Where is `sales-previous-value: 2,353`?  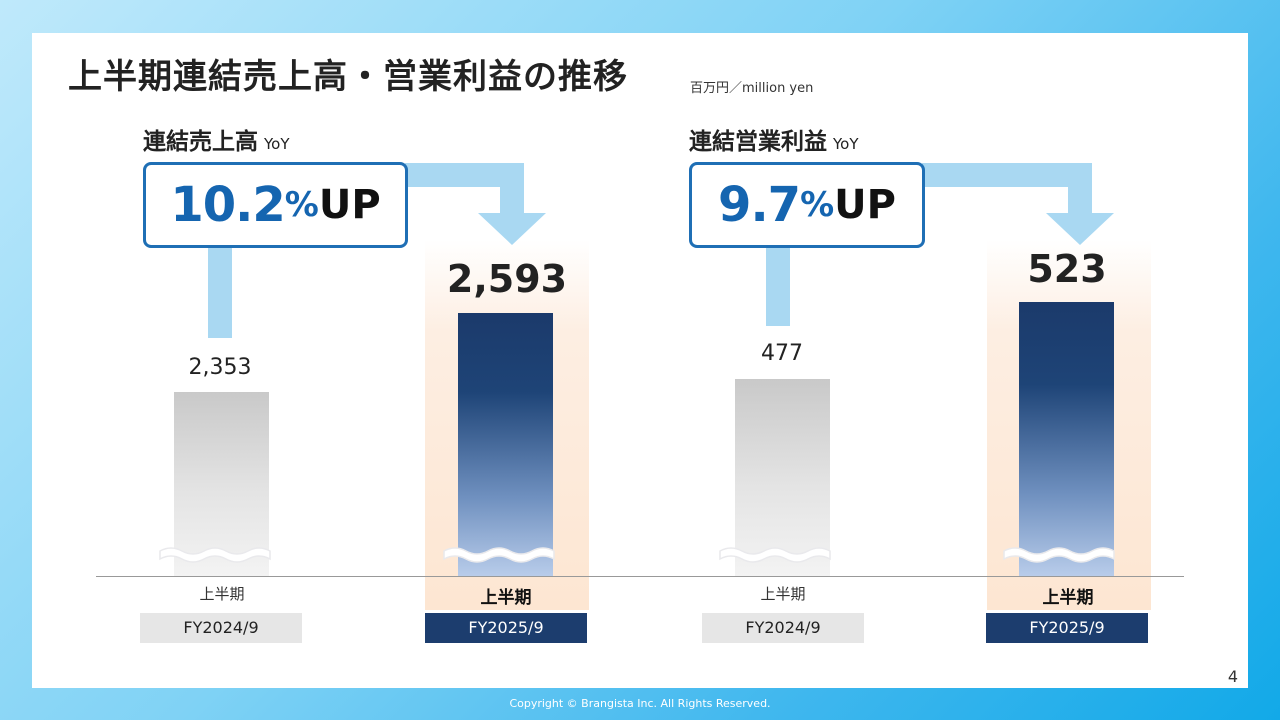 sales-previous-value: 2,353 is located at coordinates (220, 367).